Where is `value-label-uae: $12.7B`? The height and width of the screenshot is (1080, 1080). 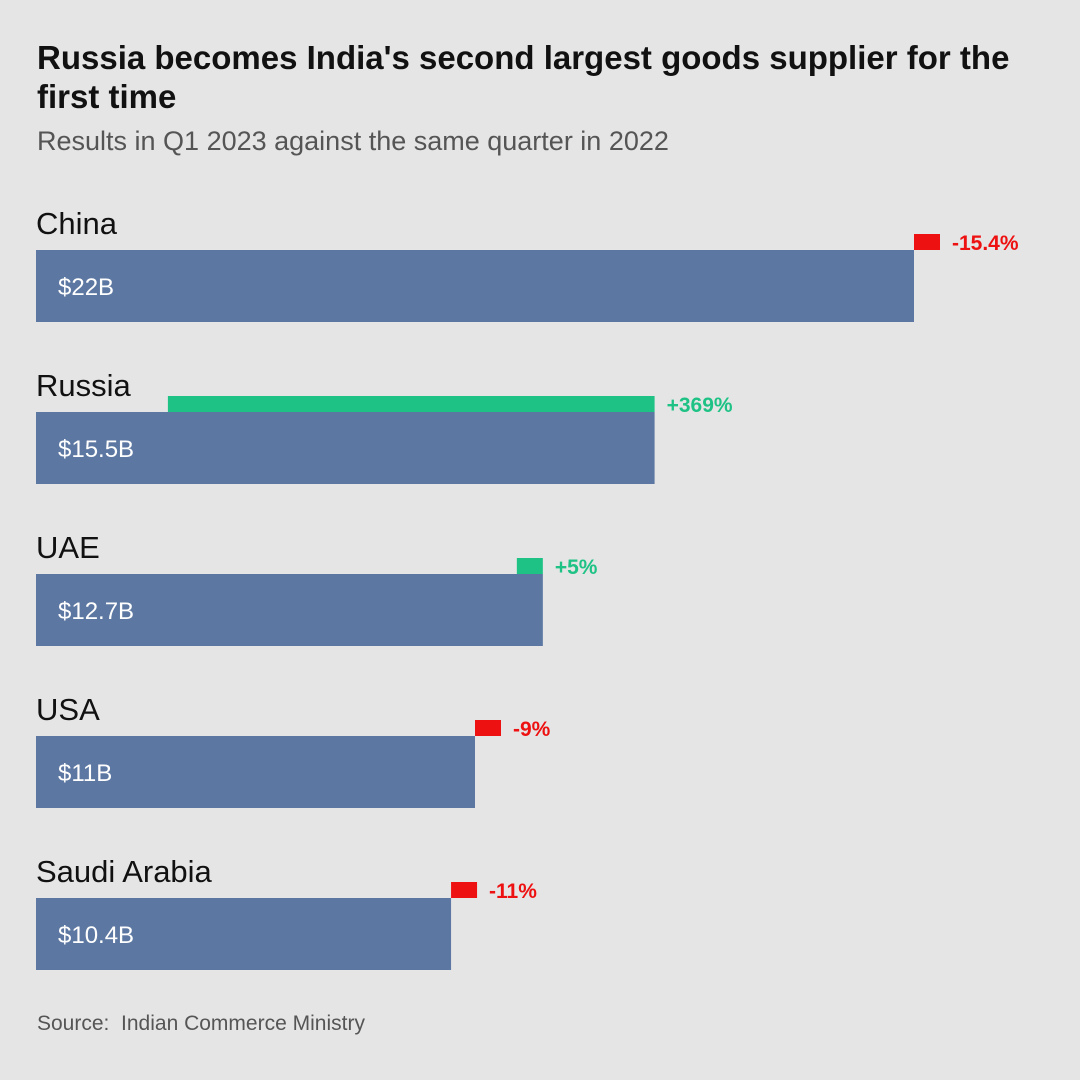 value-label-uae: $12.7B is located at coordinates (96, 611).